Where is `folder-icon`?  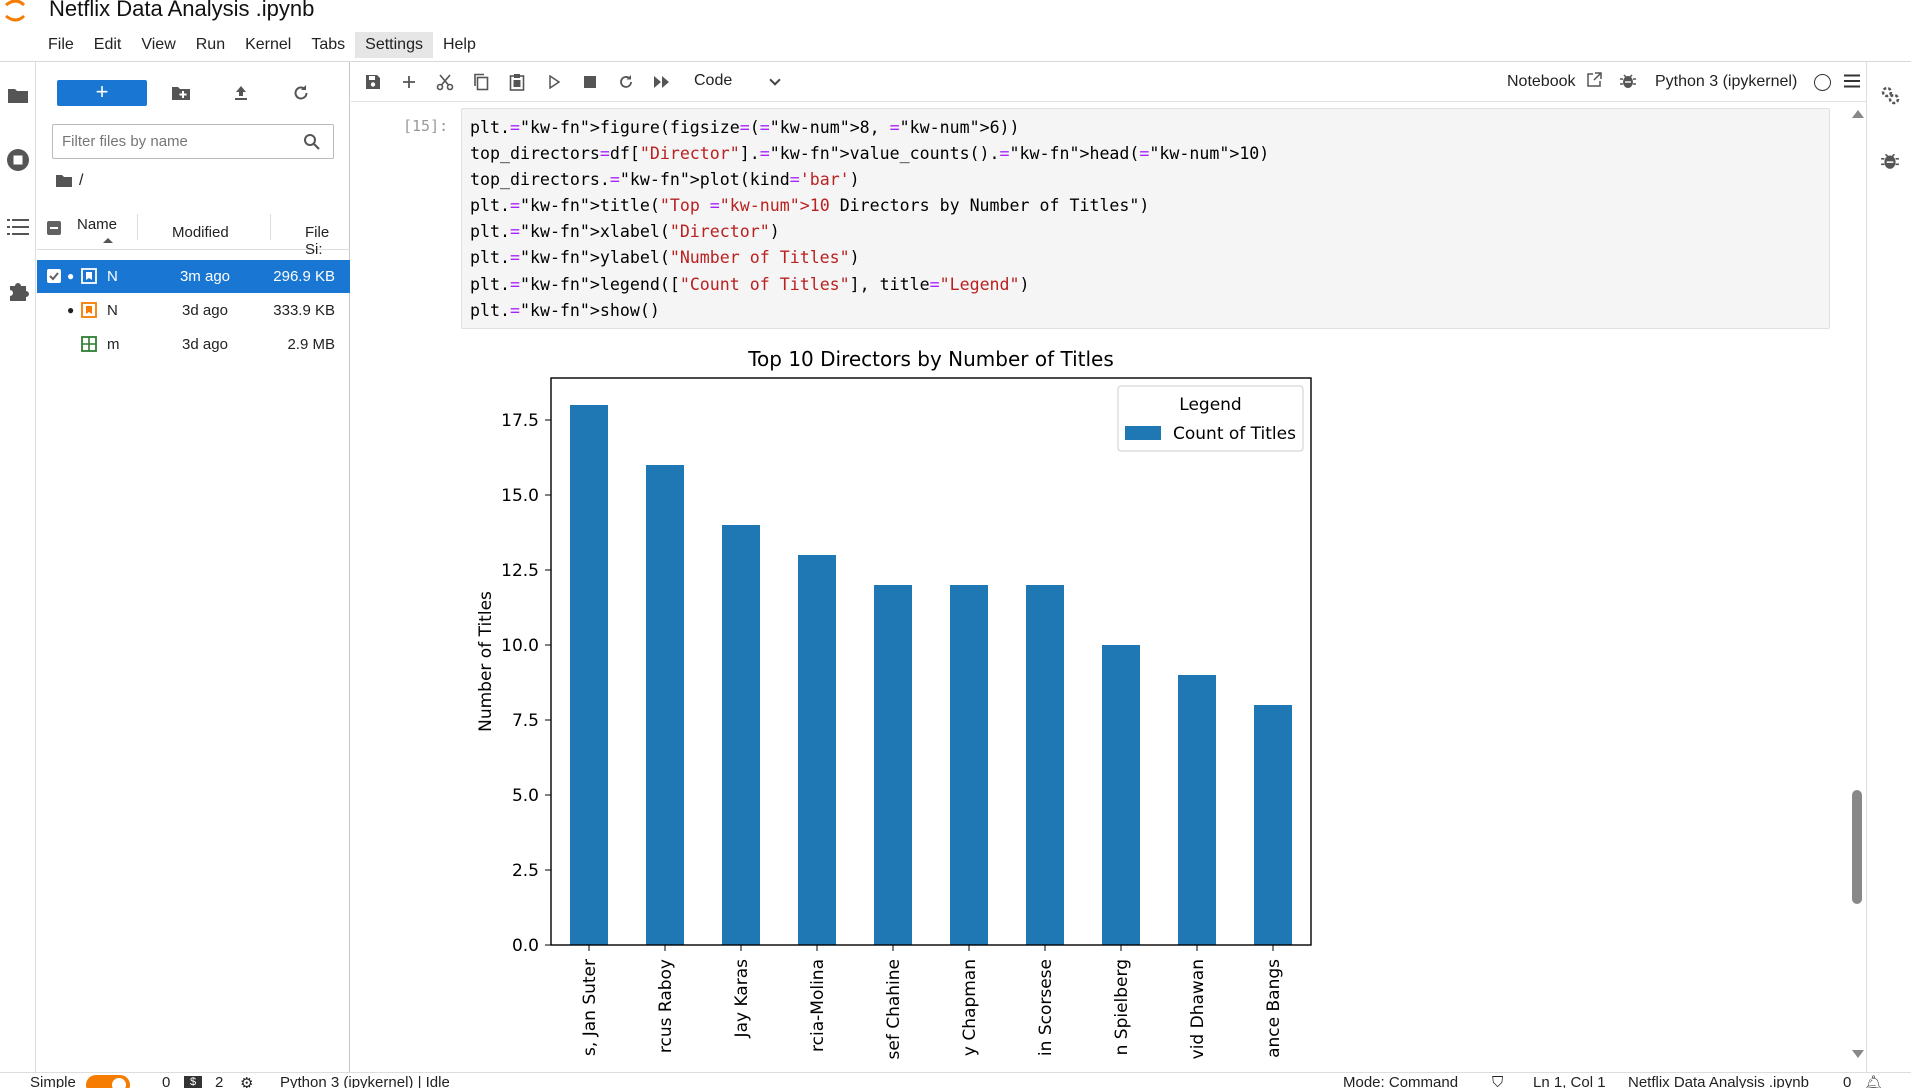 folder-icon is located at coordinates (18, 95).